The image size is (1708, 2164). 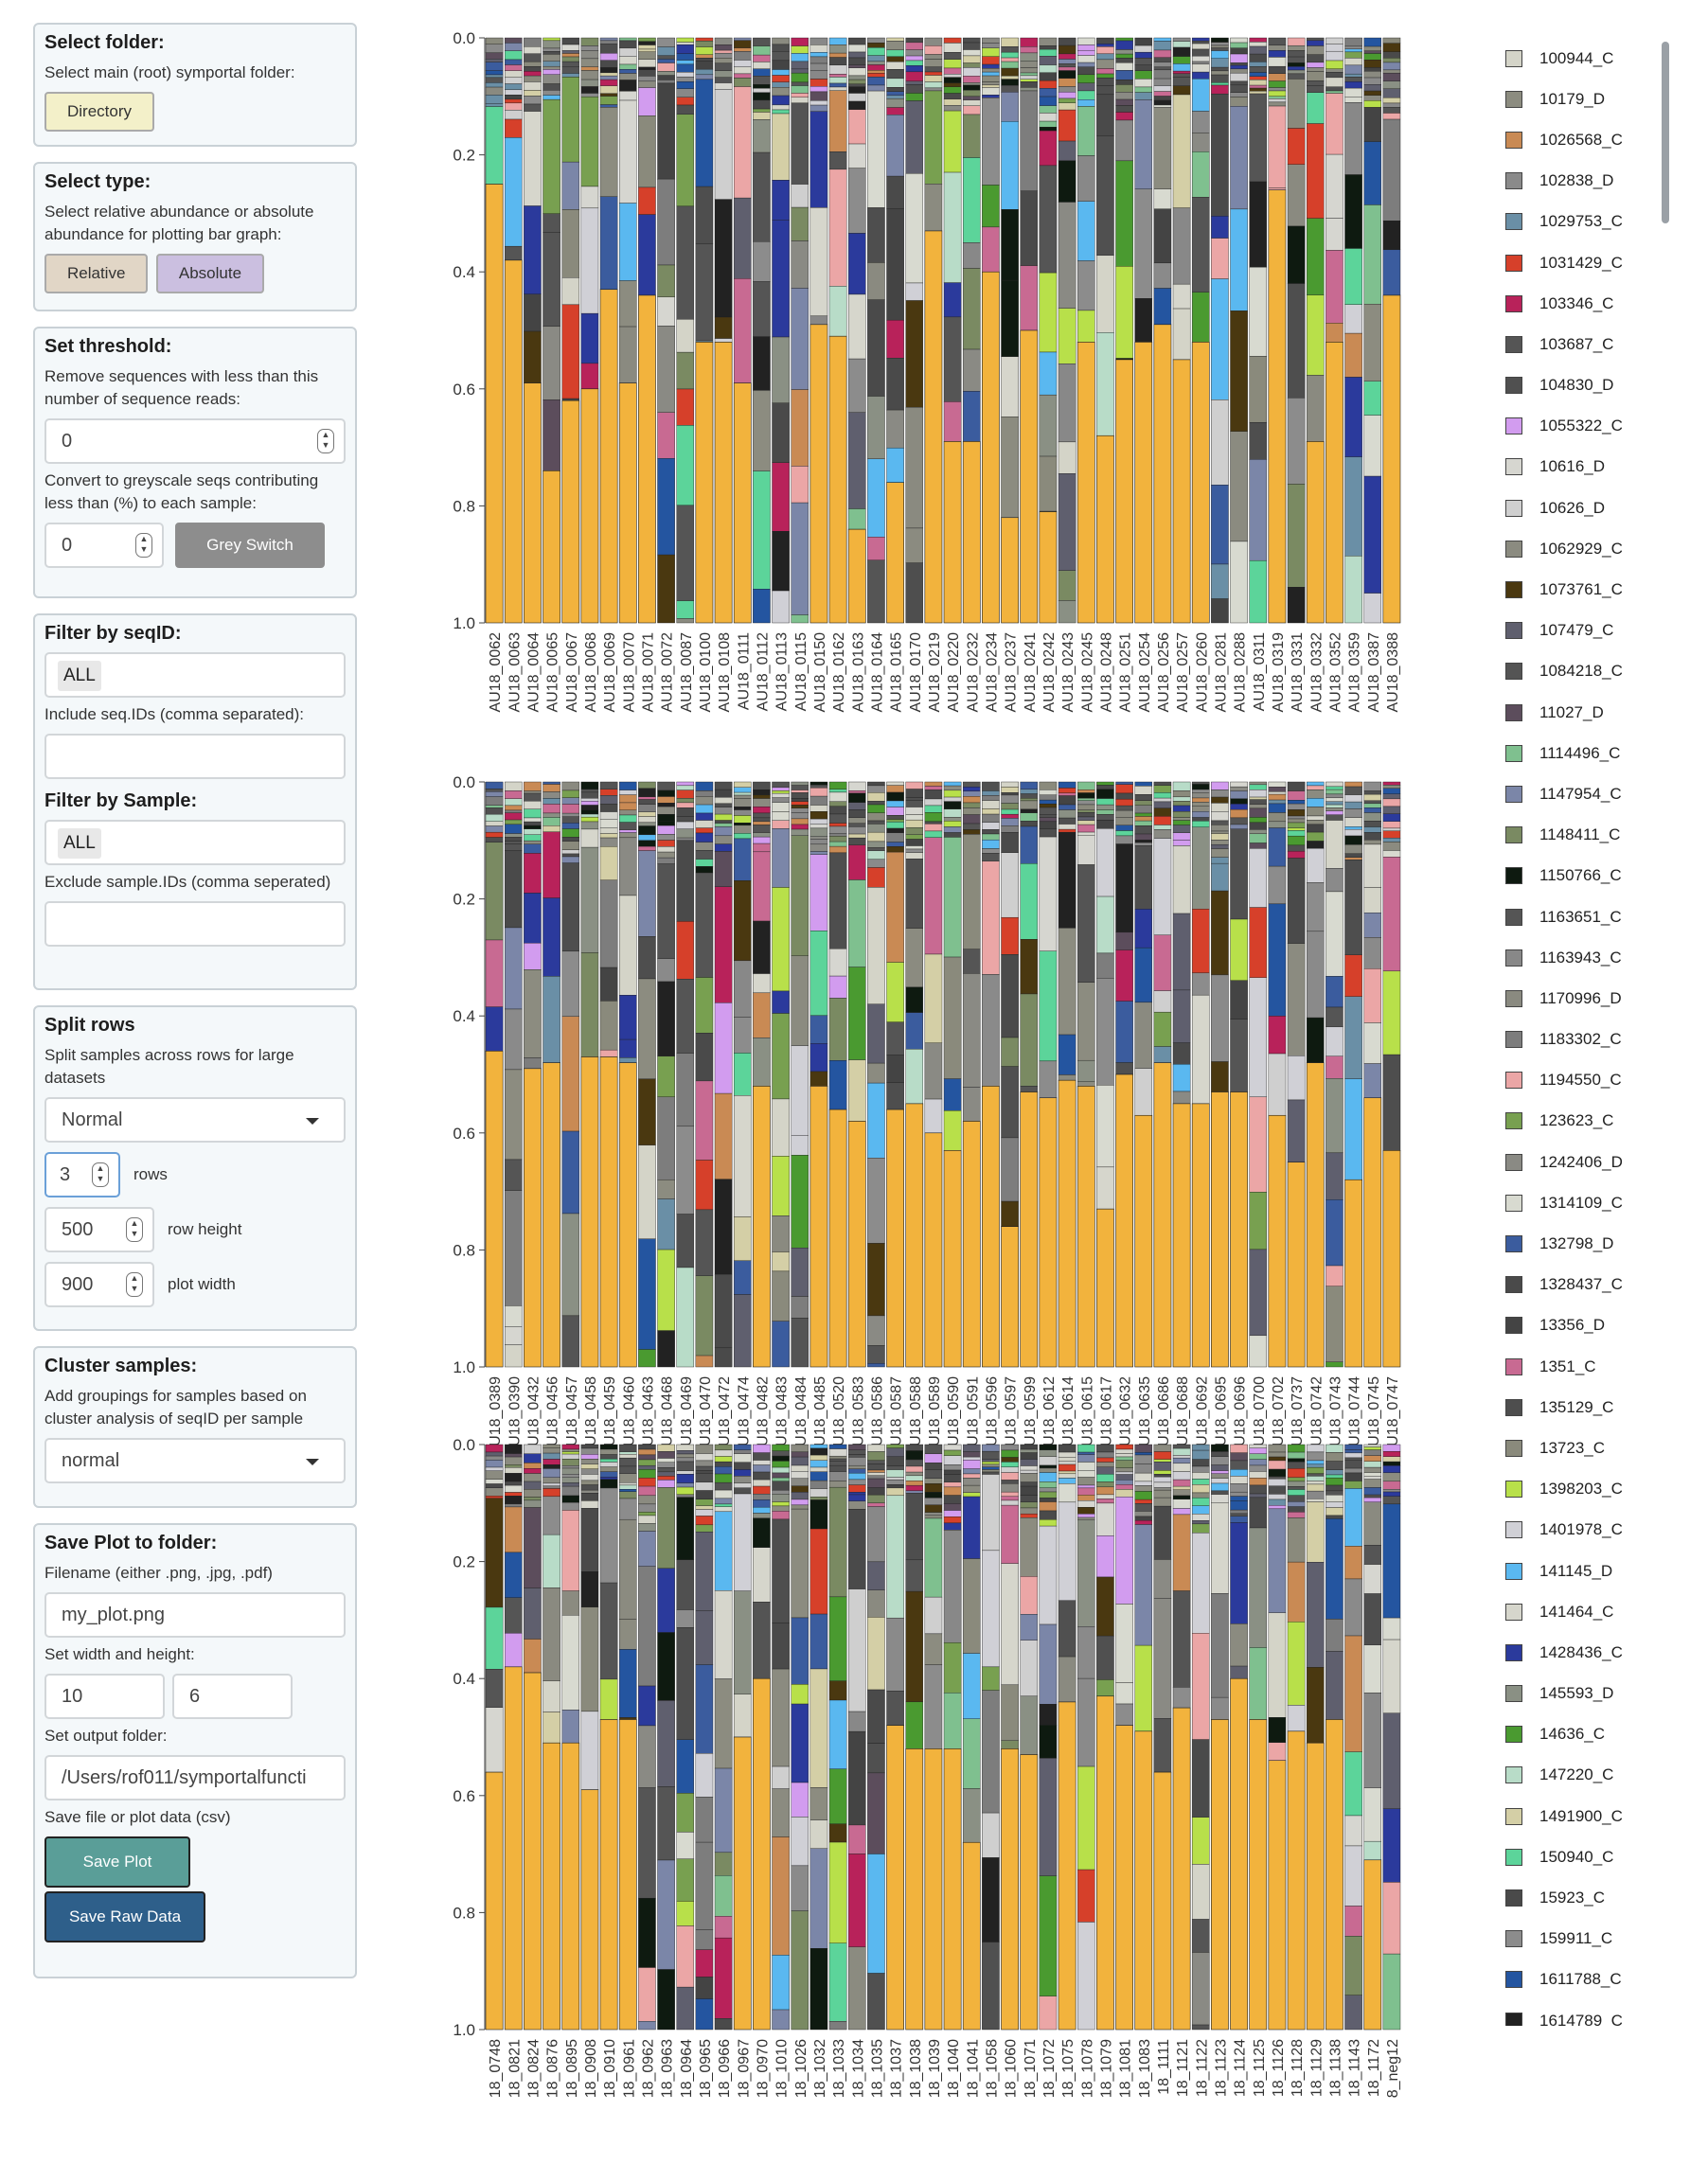 What do you see at coordinates (1595, 916) in the screenshot?
I see `legend-item: 1163651_C` at bounding box center [1595, 916].